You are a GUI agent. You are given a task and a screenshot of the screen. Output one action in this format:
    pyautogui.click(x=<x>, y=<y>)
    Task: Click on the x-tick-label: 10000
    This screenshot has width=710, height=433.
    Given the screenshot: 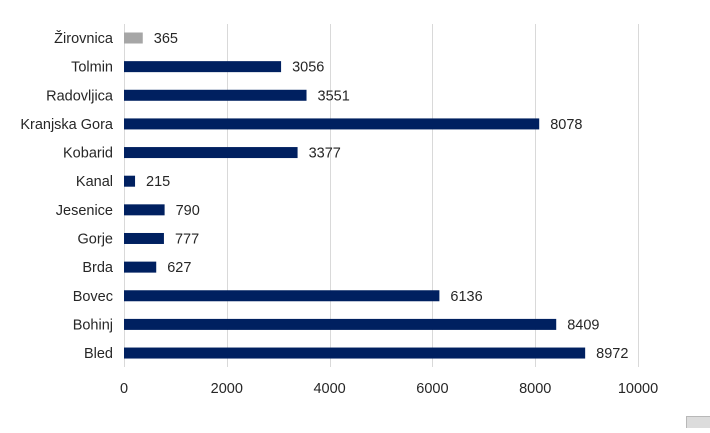 What is the action you would take?
    pyautogui.click(x=638, y=389)
    